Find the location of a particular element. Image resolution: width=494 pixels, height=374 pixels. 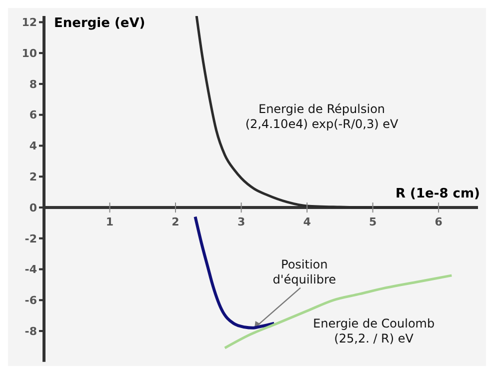

y-tick-label: 8 is located at coordinates (33, 84).